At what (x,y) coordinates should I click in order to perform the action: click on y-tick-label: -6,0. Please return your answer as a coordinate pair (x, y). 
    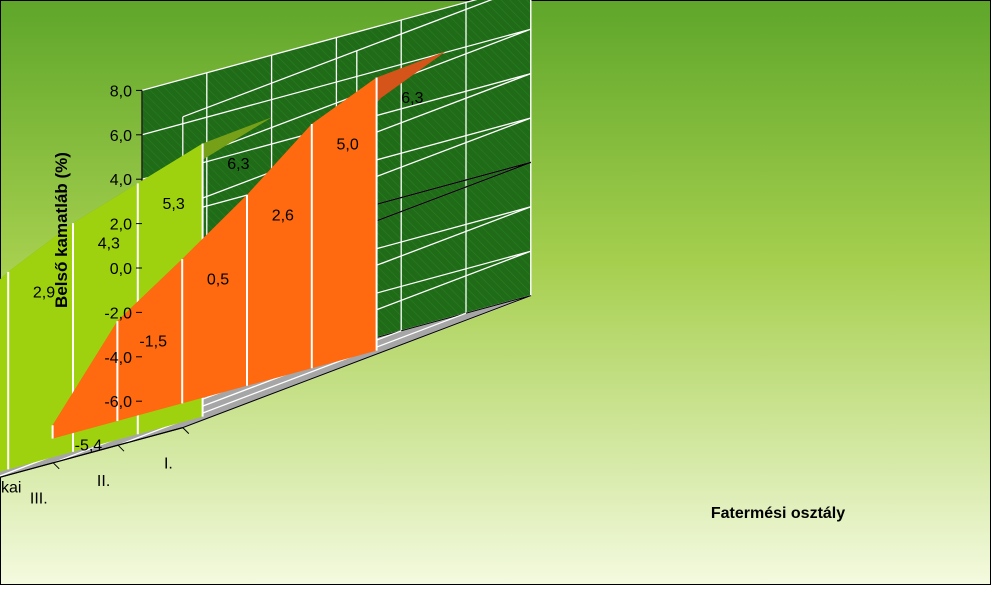
    Looking at the image, I should click on (118, 402).